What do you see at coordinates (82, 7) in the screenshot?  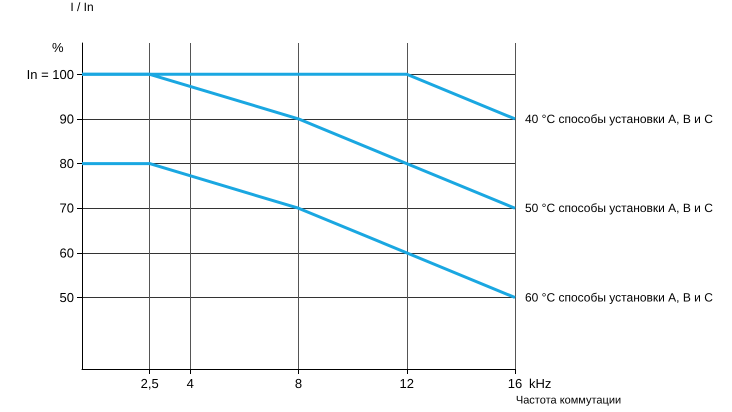 I see `y-axis-title: I / In` at bounding box center [82, 7].